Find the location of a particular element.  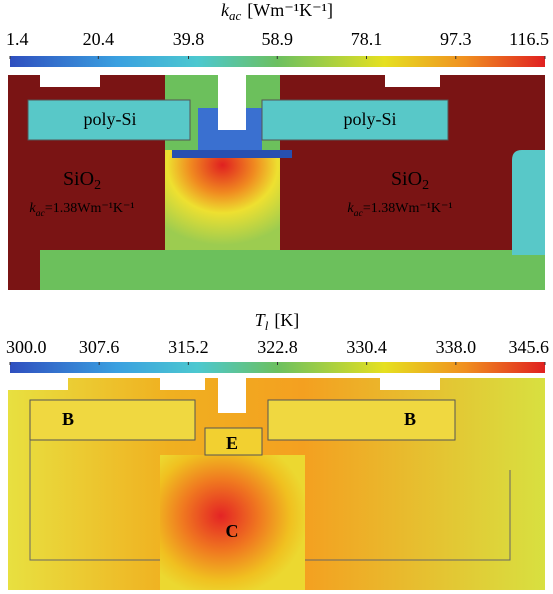

title-symbol: k is located at coordinates (225, 10).